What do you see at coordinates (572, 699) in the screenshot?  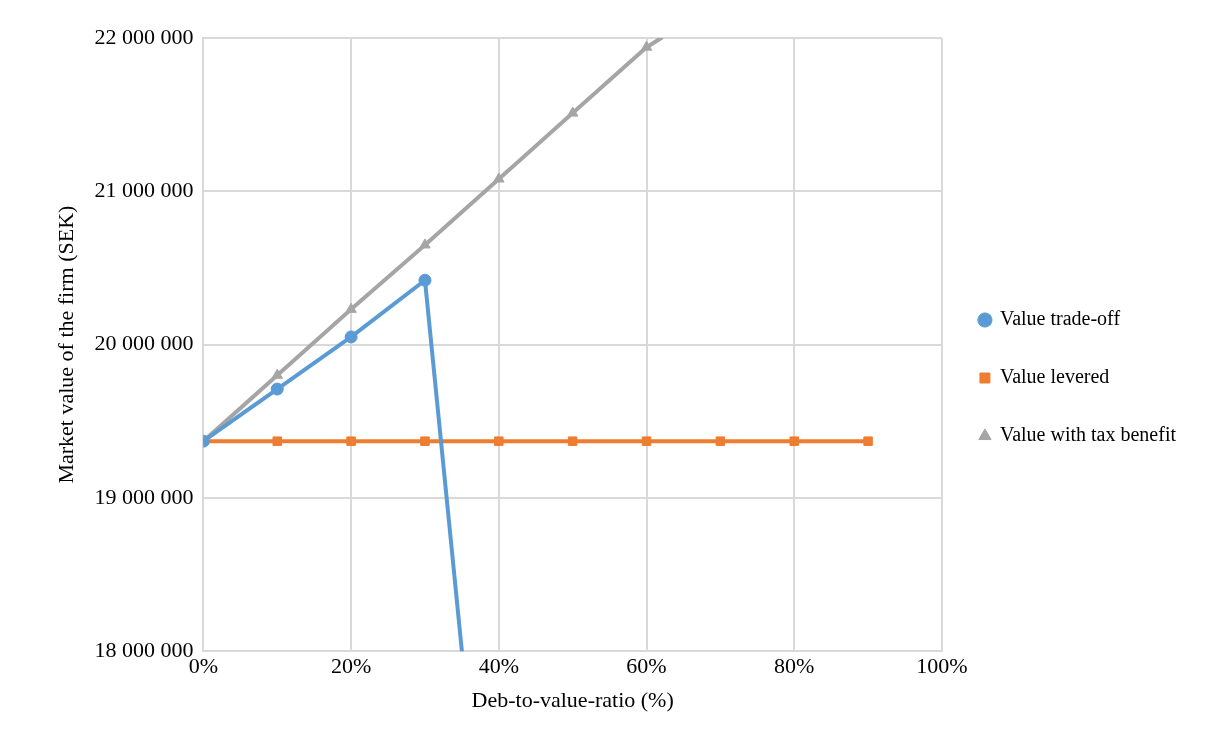 I see `x-axis-title: Deb-to-value-ratio (%)` at bounding box center [572, 699].